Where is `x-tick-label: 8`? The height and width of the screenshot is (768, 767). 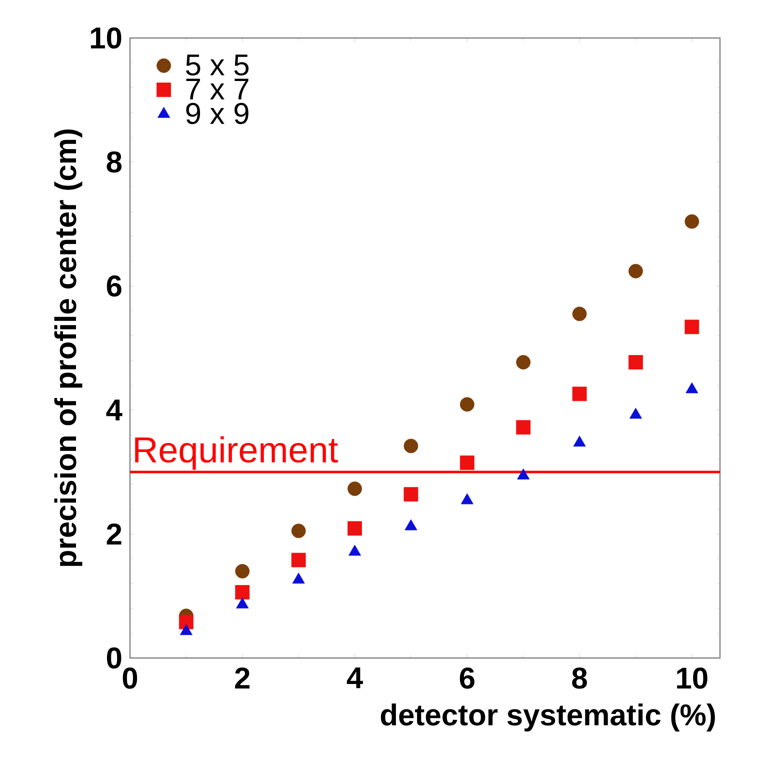 x-tick-label: 8 is located at coordinates (579, 678).